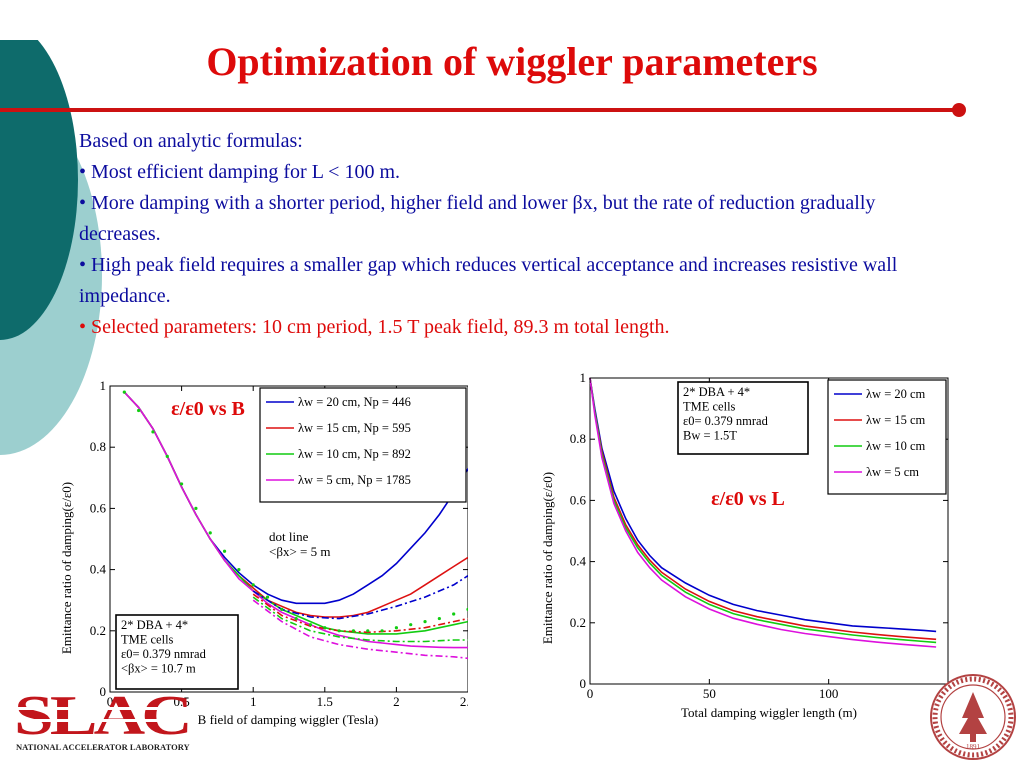 The width and height of the screenshot is (1024, 768). Describe the element at coordinates (98, 630) in the screenshot. I see `cl-ytick-label: 0.2` at that location.